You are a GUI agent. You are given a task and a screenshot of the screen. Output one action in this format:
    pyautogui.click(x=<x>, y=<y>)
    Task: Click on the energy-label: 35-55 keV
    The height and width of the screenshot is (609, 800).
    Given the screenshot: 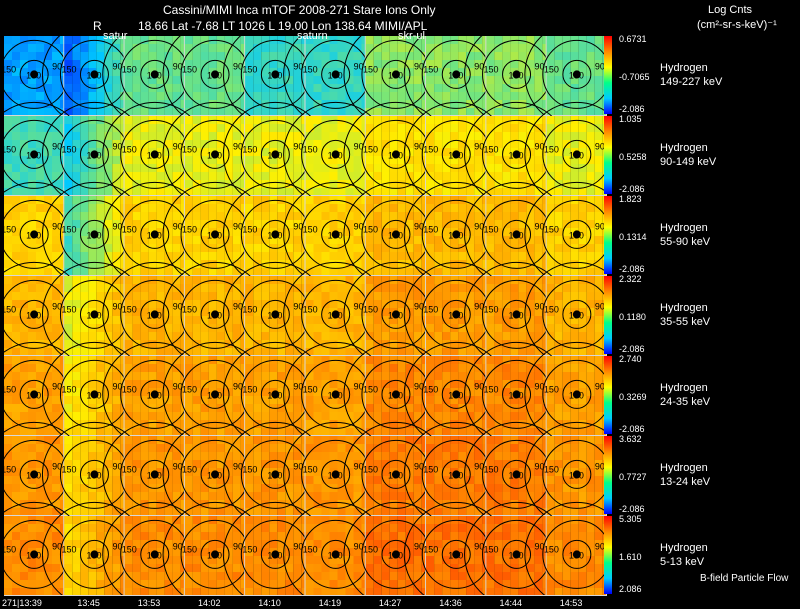 What is the action you would take?
    pyautogui.click(x=685, y=322)
    